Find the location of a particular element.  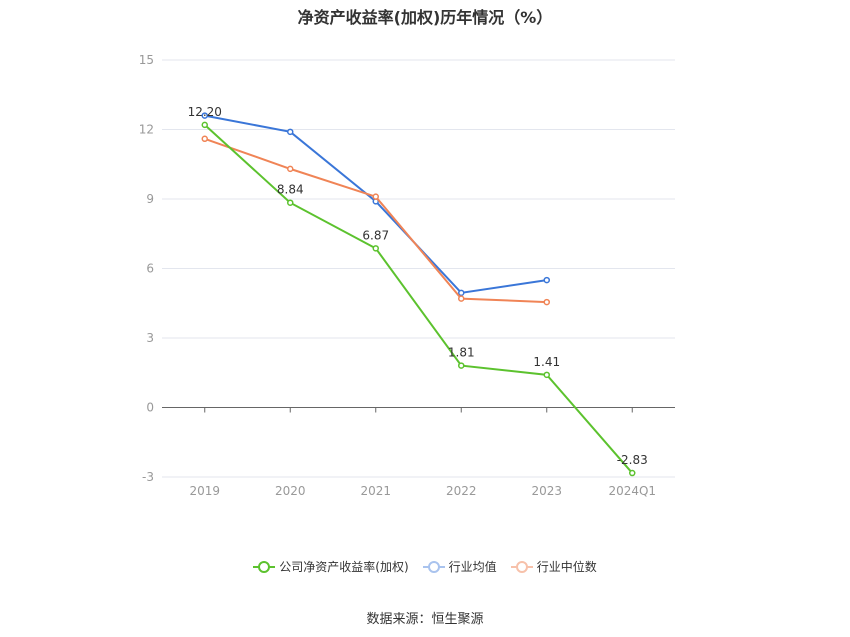

y-tick-label: 12 is located at coordinates (146, 130).